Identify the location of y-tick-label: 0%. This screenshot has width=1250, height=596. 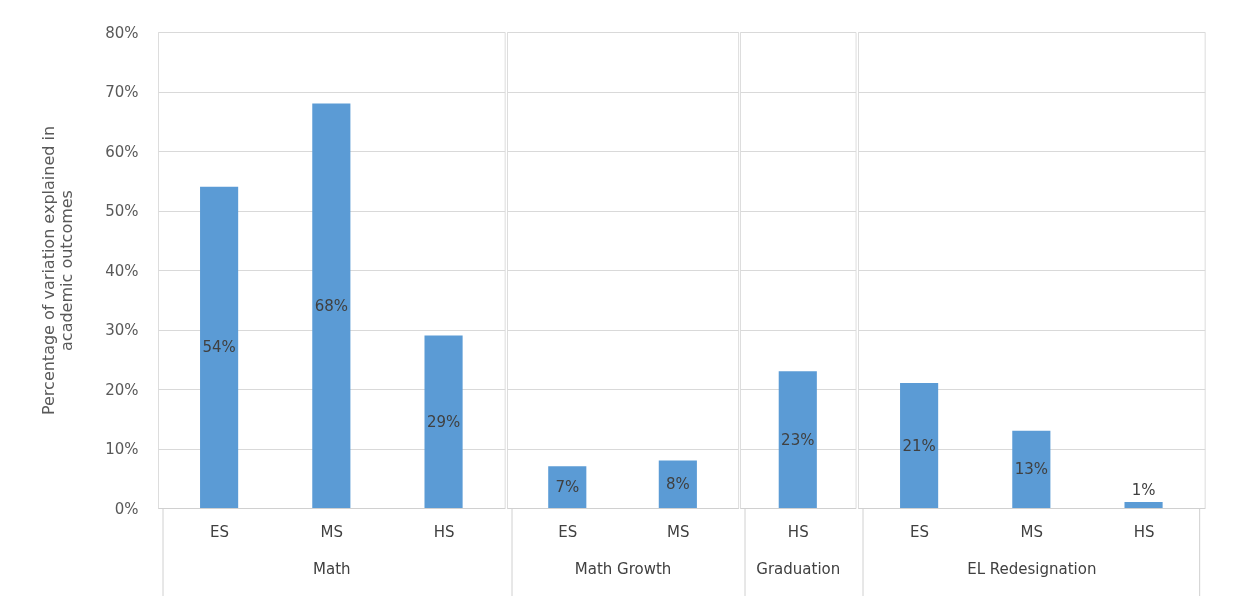
(126, 508).